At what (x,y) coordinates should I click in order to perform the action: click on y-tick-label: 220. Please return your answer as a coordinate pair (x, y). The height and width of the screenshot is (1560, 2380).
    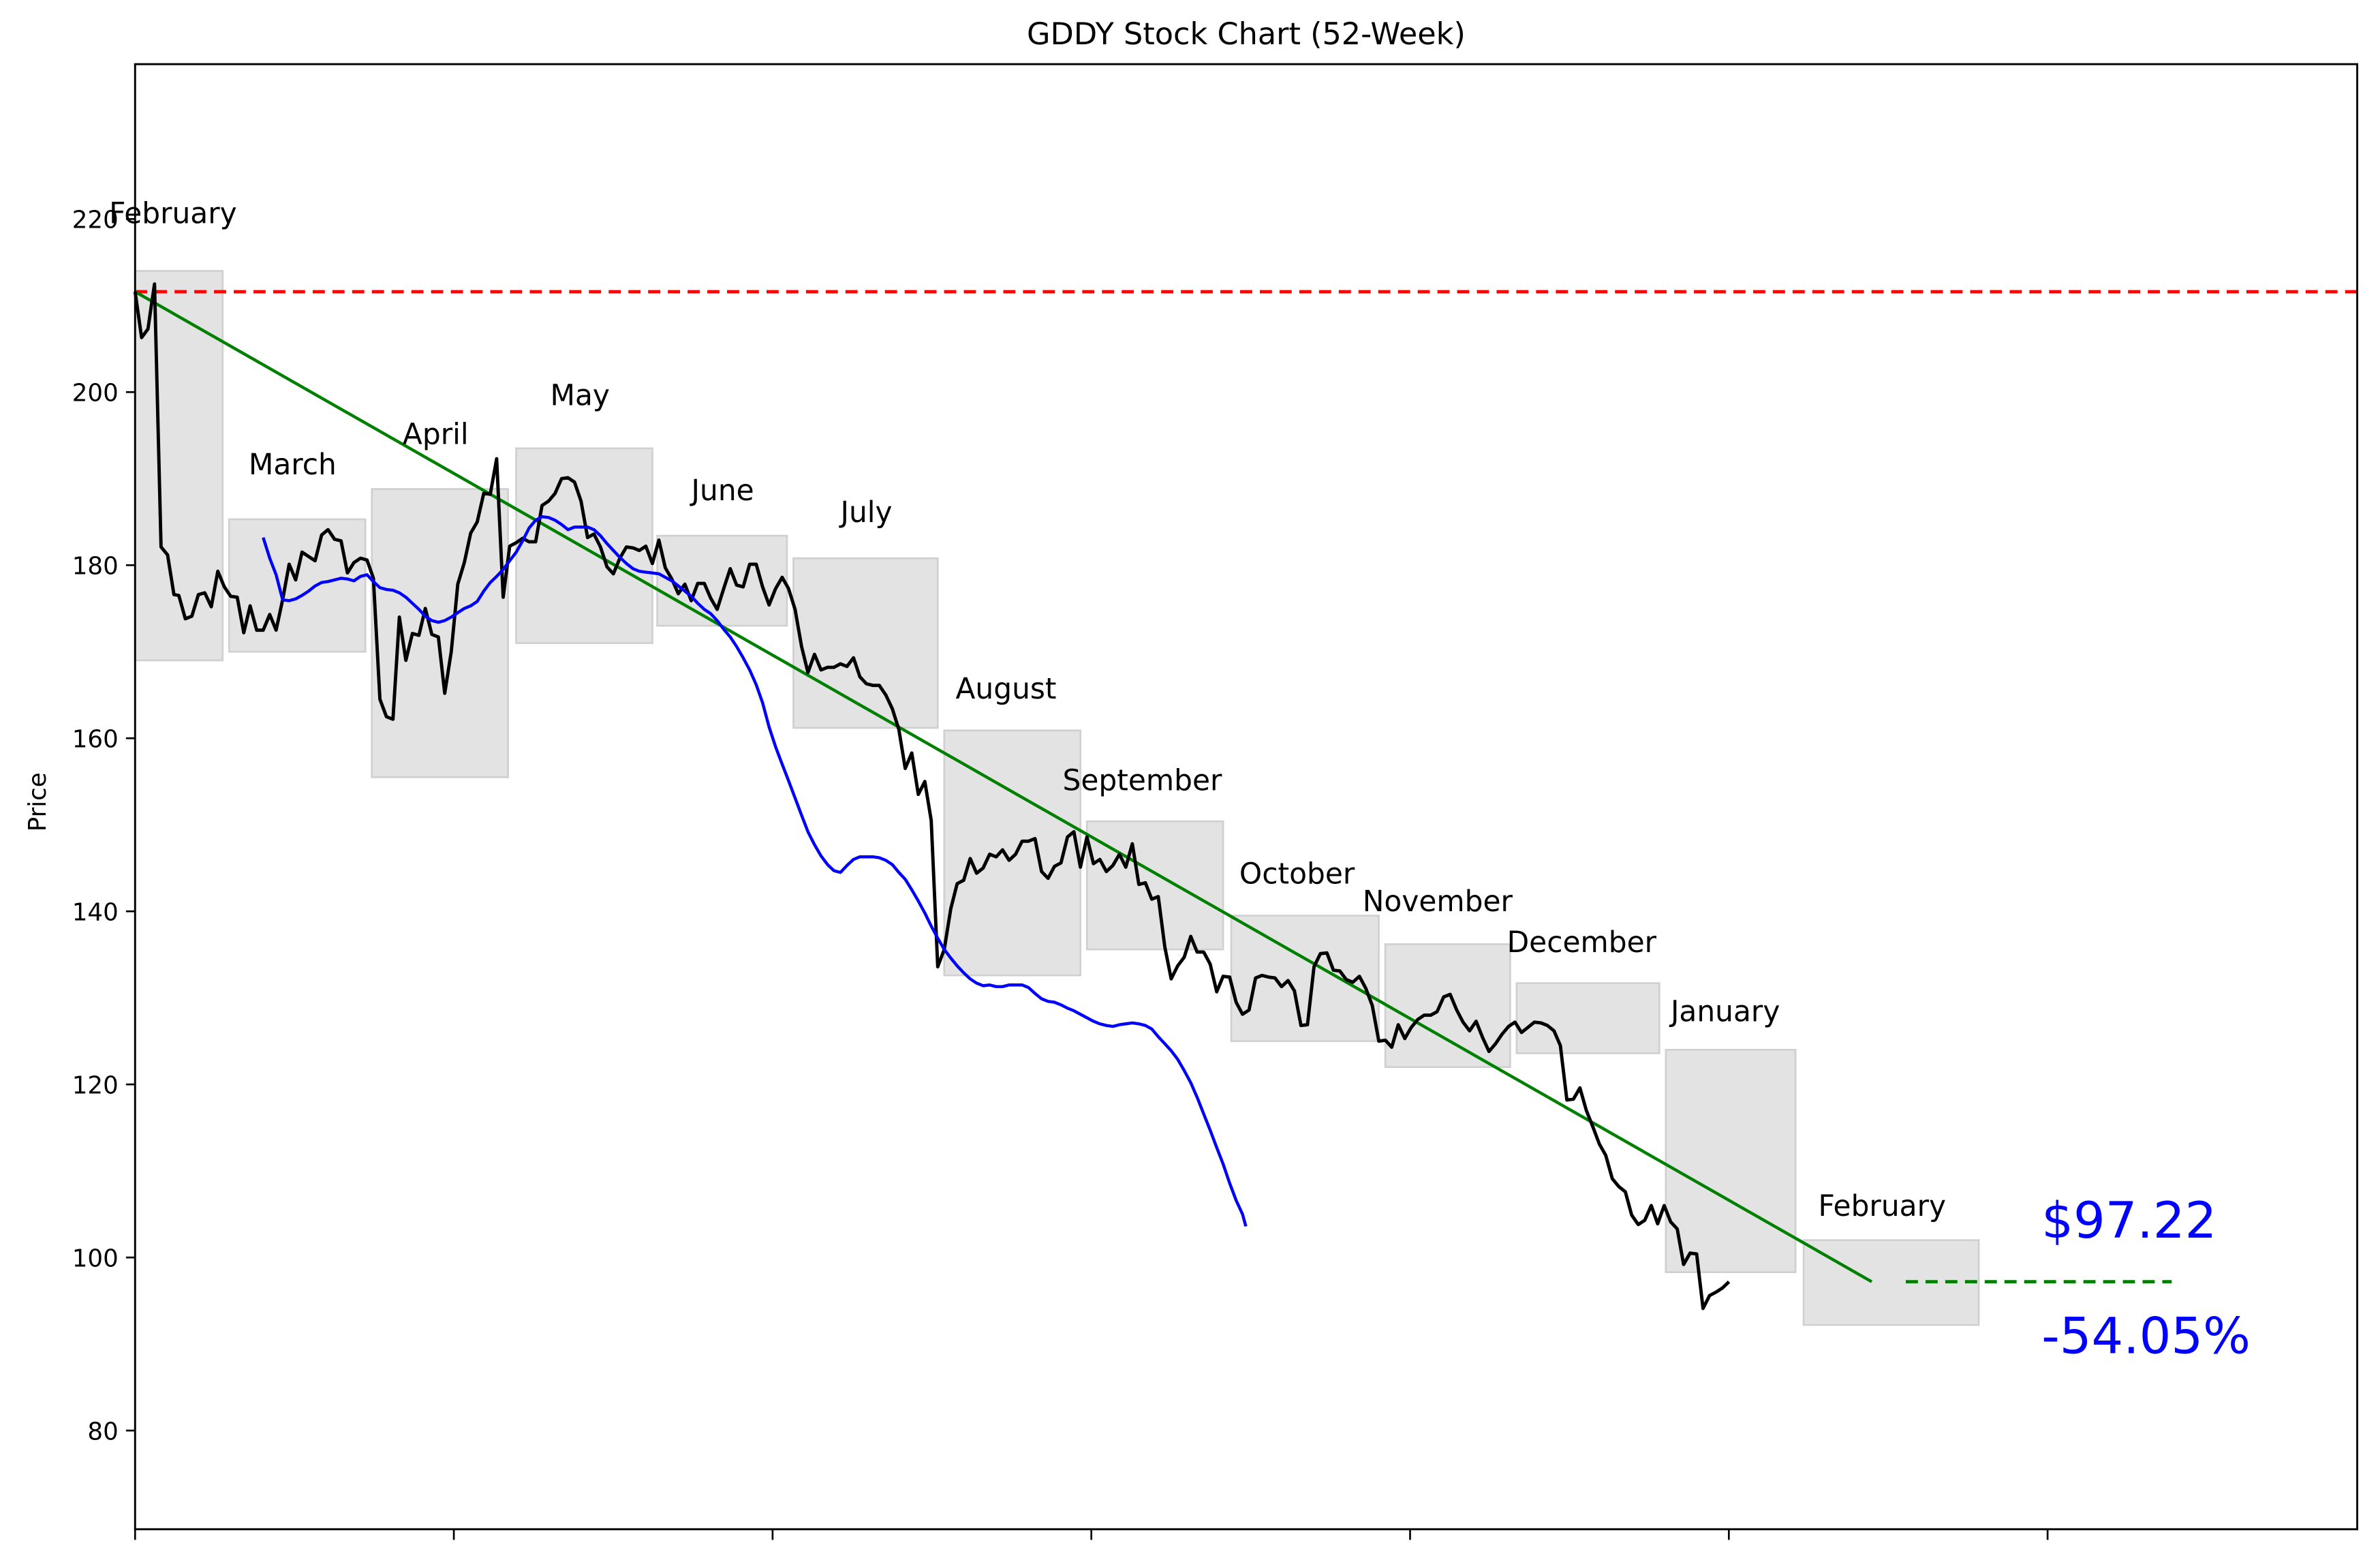
    Looking at the image, I should click on (95, 220).